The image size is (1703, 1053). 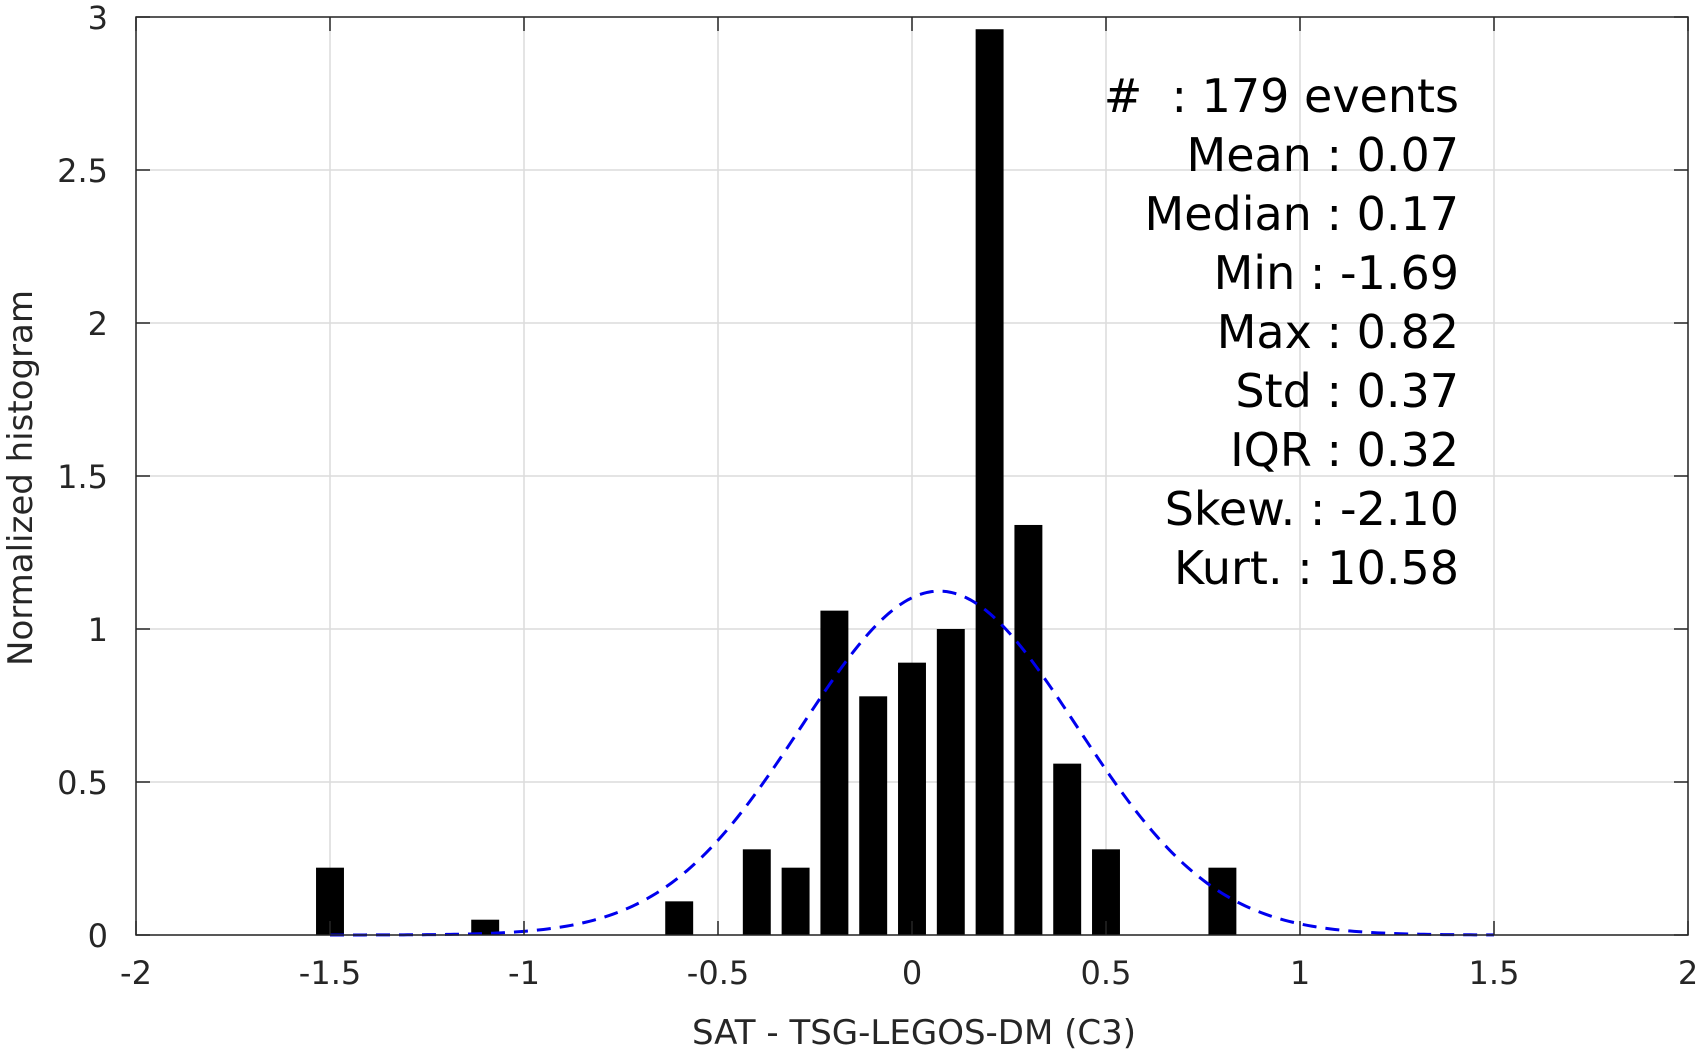 What do you see at coordinates (1300, 973) in the screenshot?
I see `x-tick-label: 1` at bounding box center [1300, 973].